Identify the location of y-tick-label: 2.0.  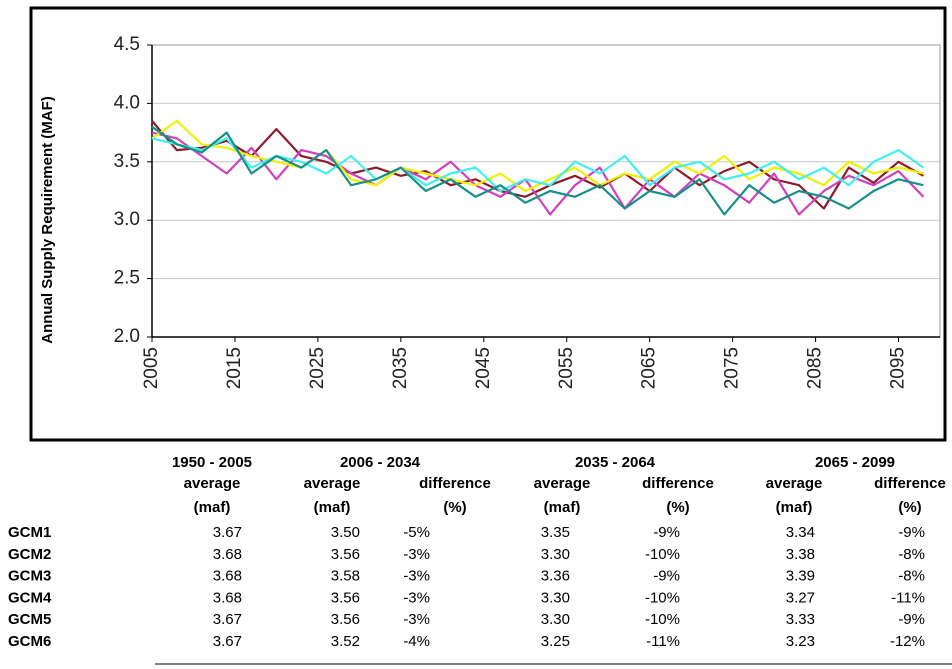
(127, 336).